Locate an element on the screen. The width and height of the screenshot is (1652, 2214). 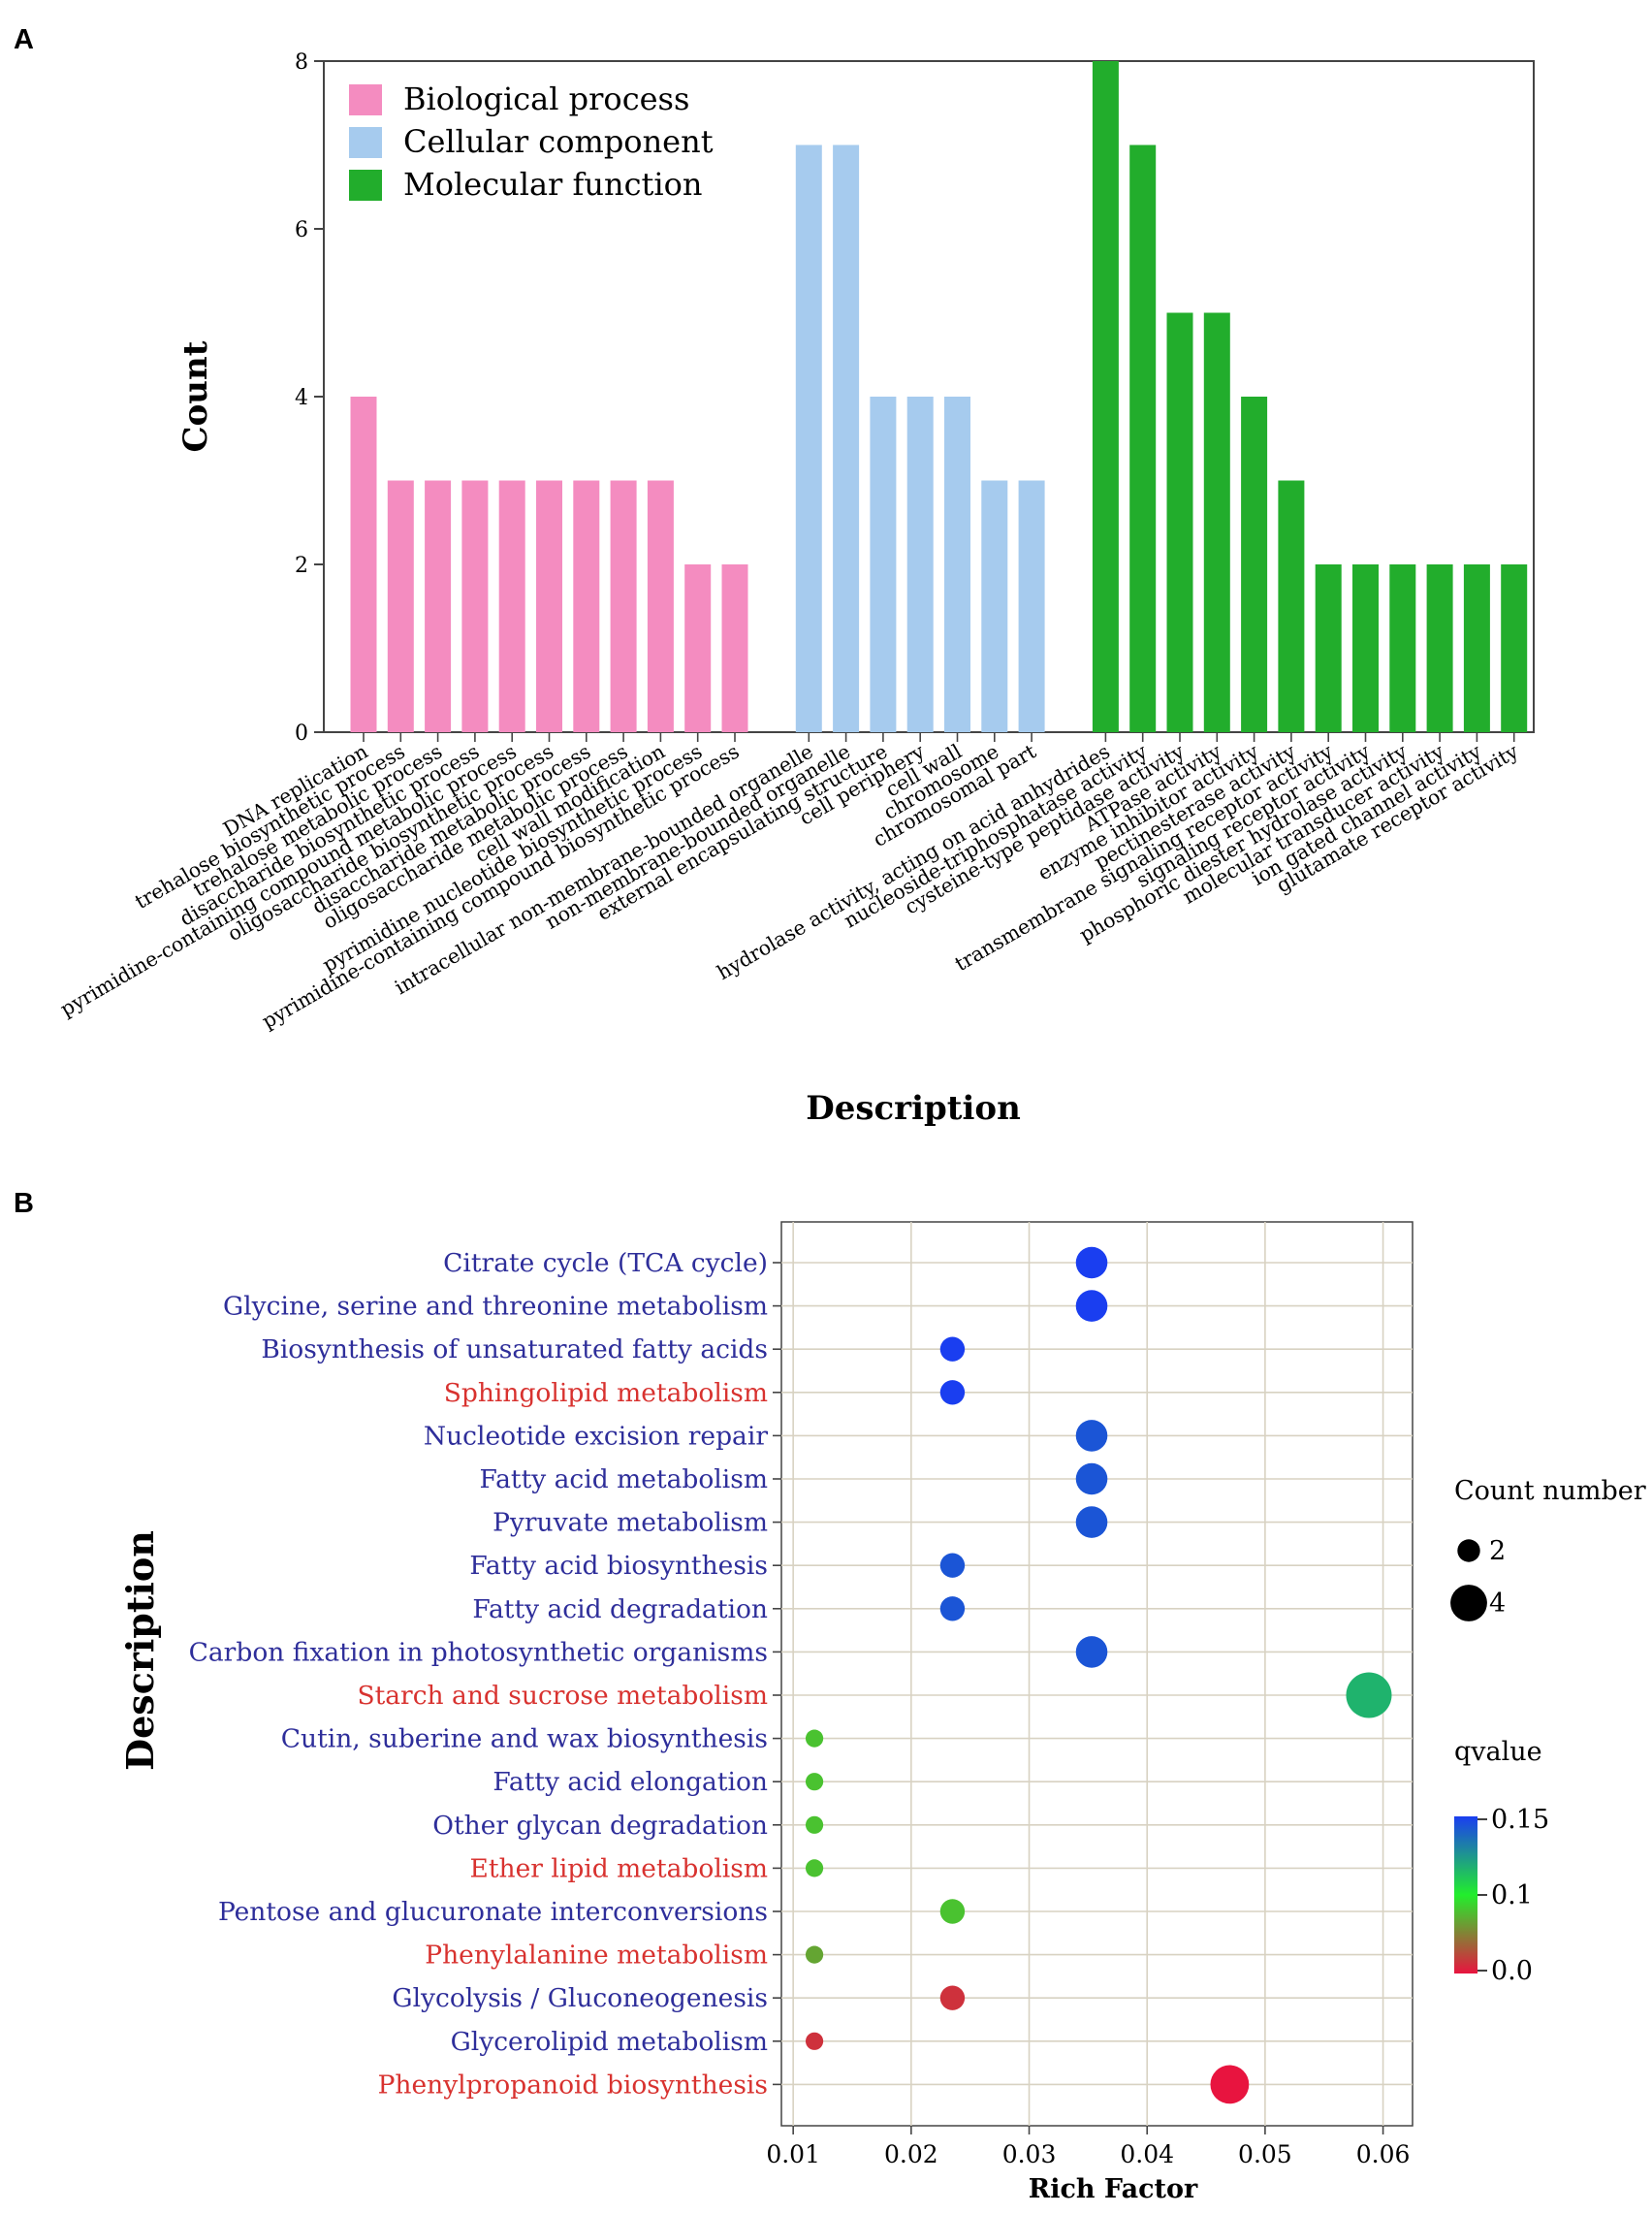
panel-a-label: A is located at coordinates (24, 39).